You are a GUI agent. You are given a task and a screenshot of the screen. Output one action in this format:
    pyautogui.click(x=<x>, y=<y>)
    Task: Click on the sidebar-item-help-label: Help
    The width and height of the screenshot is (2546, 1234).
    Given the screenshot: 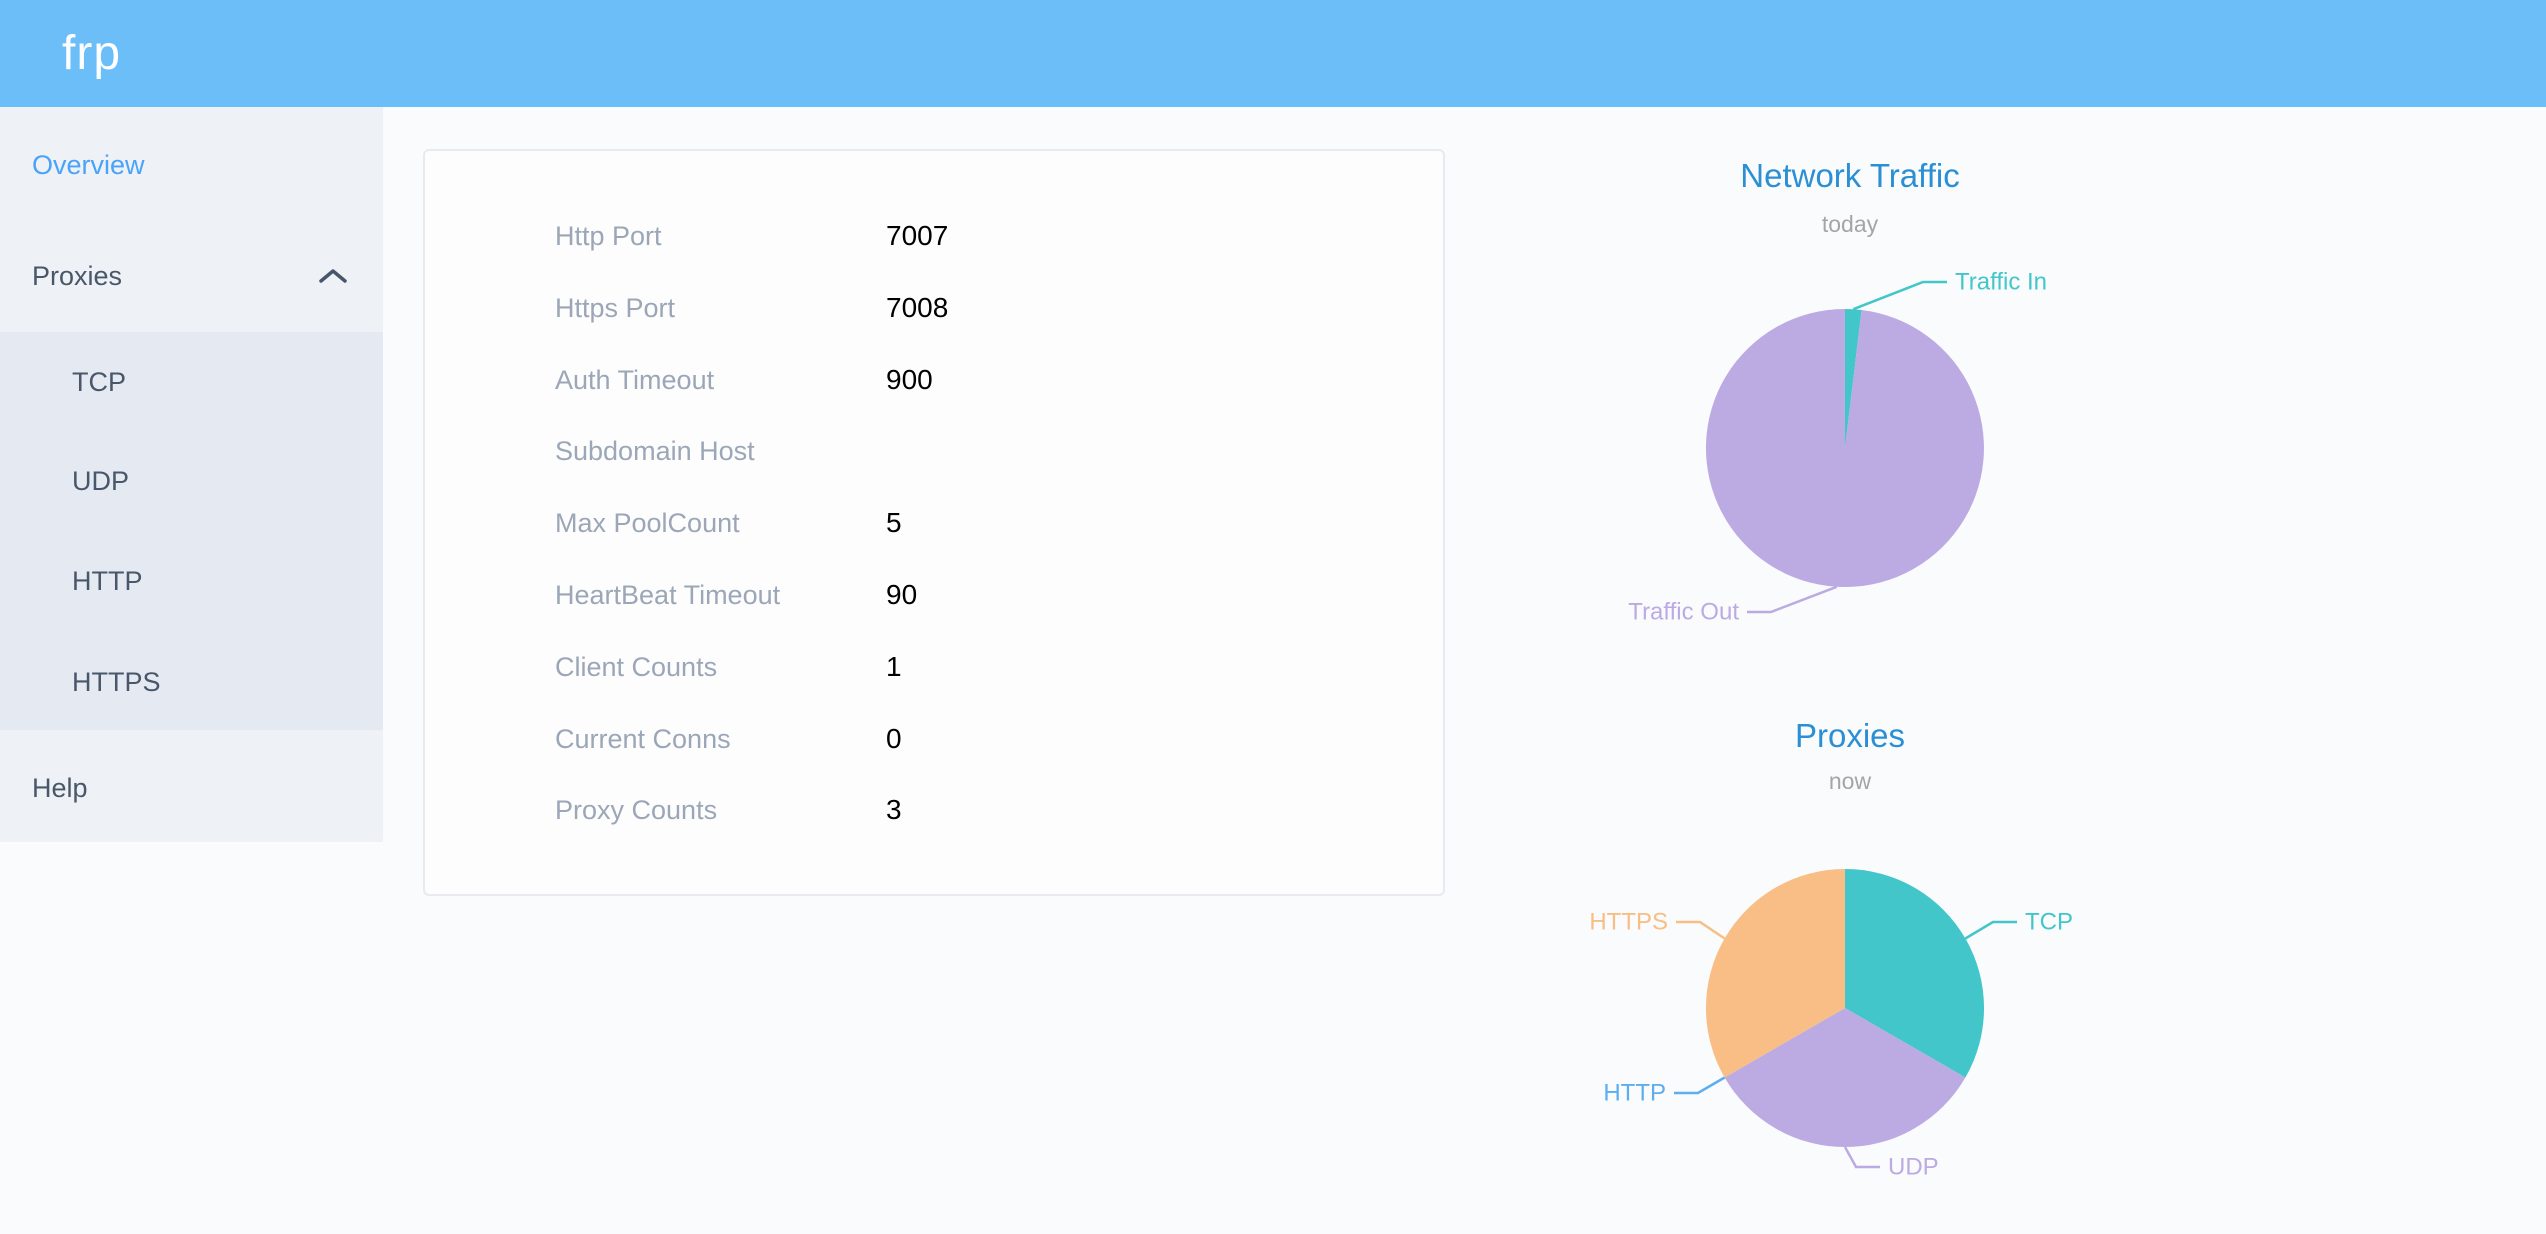 What is the action you would take?
    pyautogui.click(x=60, y=788)
    